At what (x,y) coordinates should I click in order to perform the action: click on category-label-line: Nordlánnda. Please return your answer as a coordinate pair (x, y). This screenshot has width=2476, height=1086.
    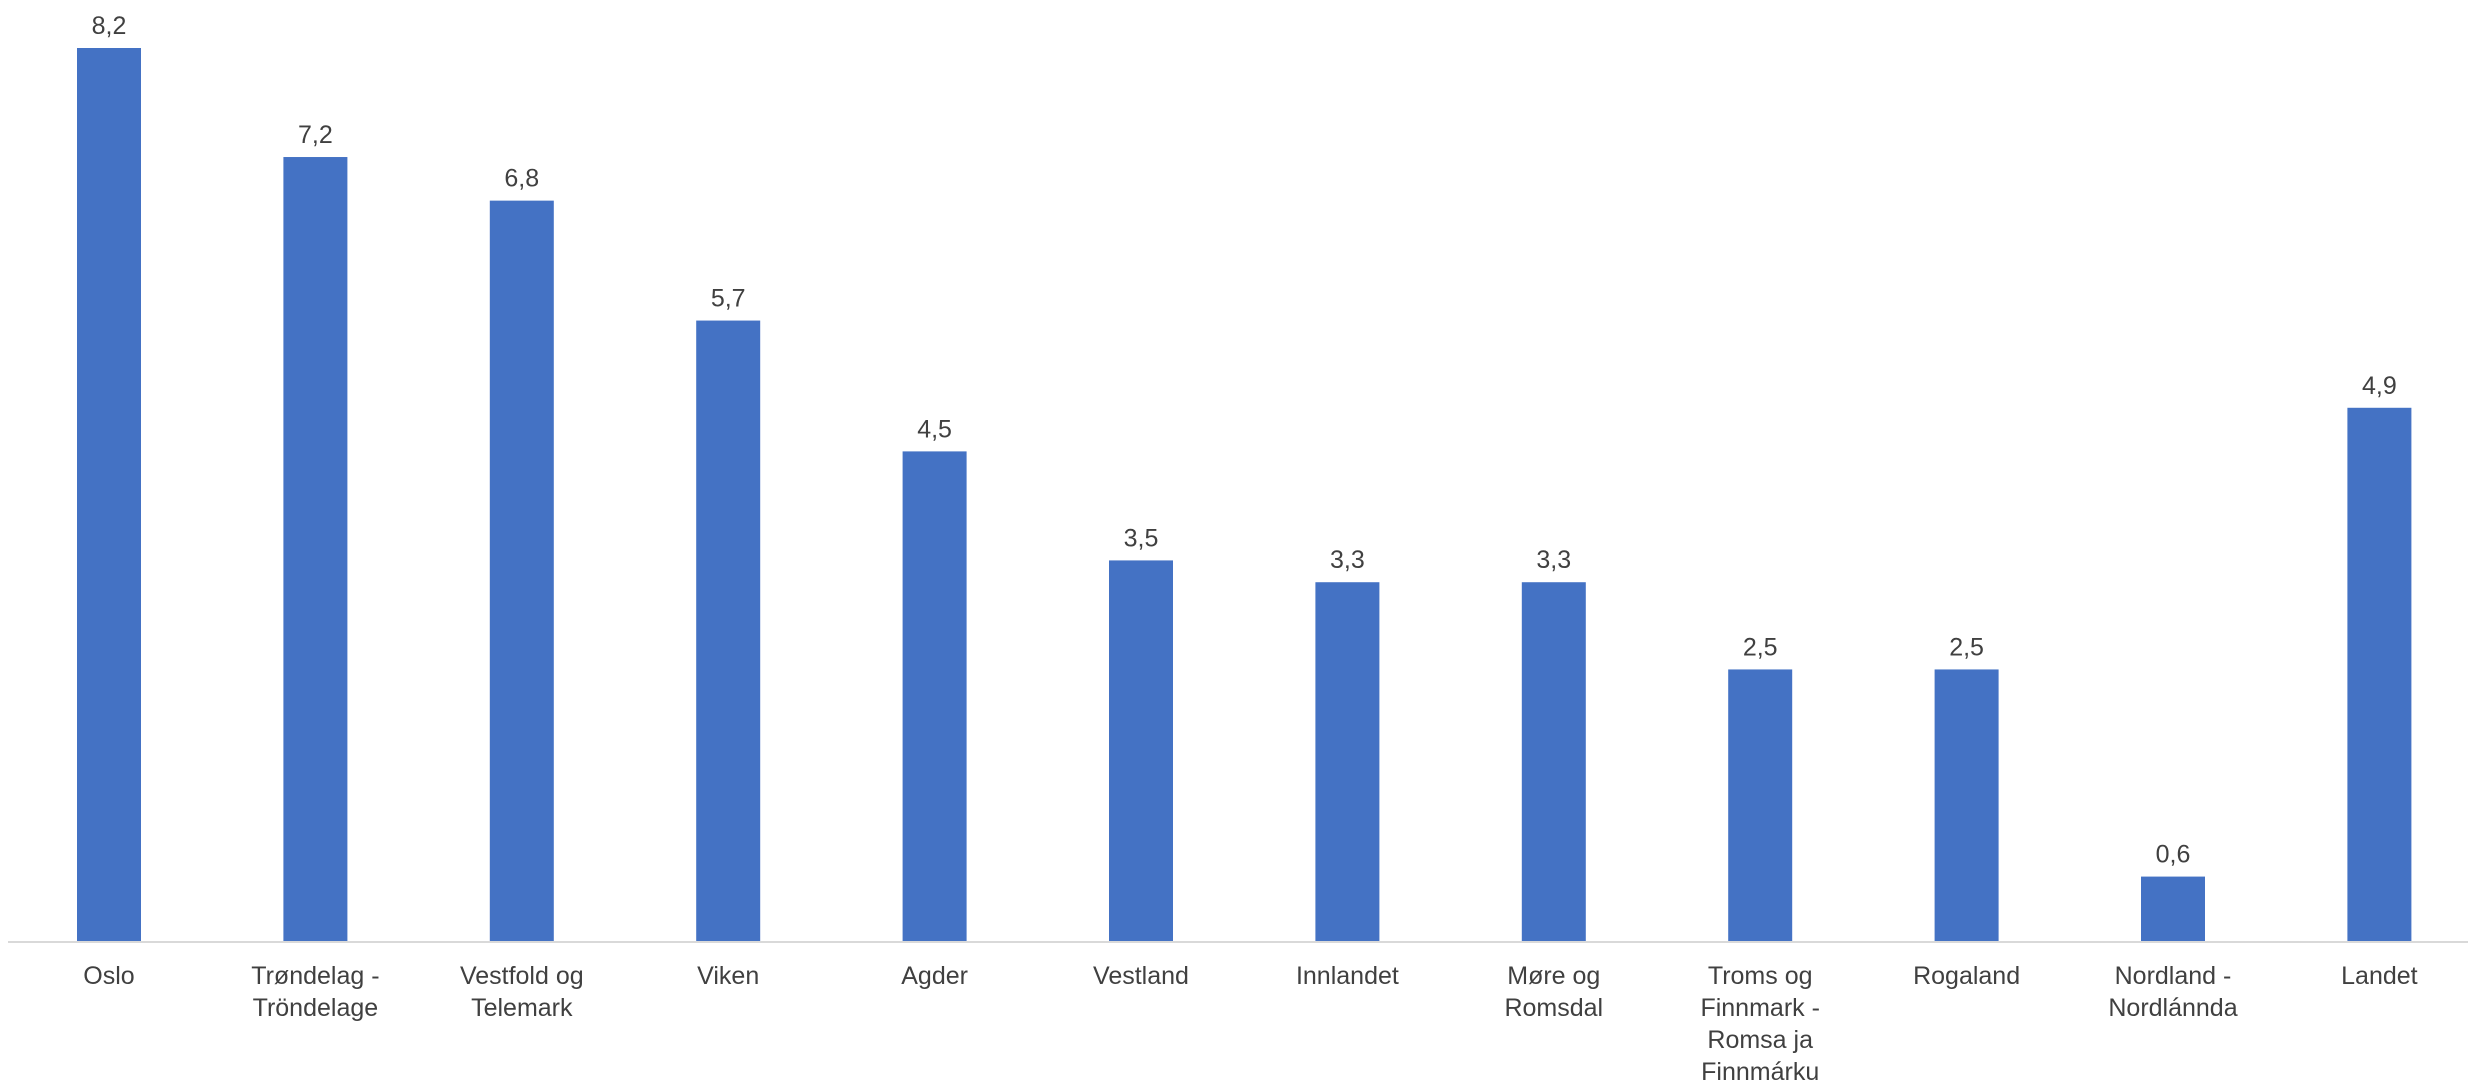
    Looking at the image, I should click on (2172, 1008).